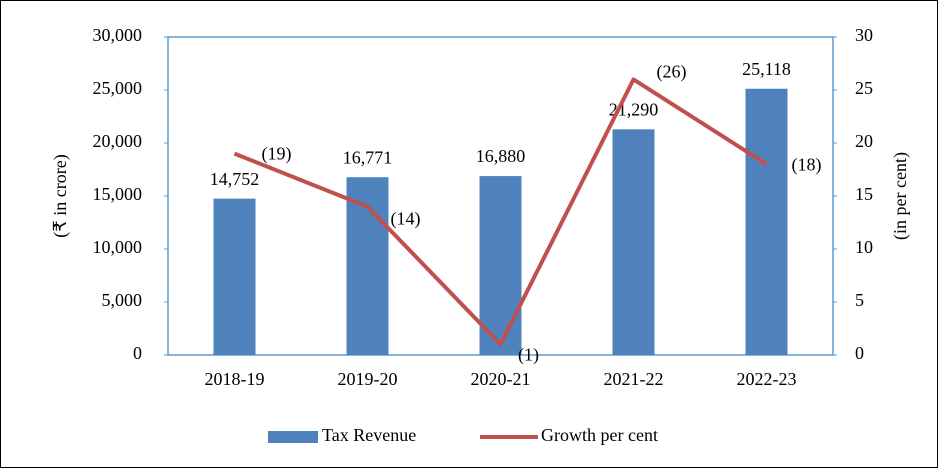  Describe the element at coordinates (864, 194) in the screenshot. I see `y2-tick-label: 15` at that location.